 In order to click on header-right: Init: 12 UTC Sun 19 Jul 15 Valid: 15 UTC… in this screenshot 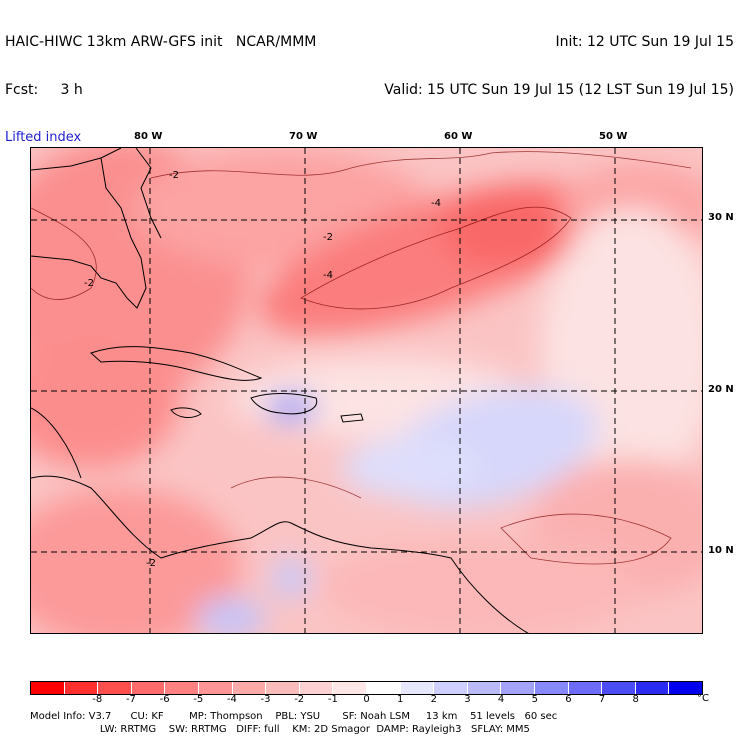, I will do `click(559, 58)`.